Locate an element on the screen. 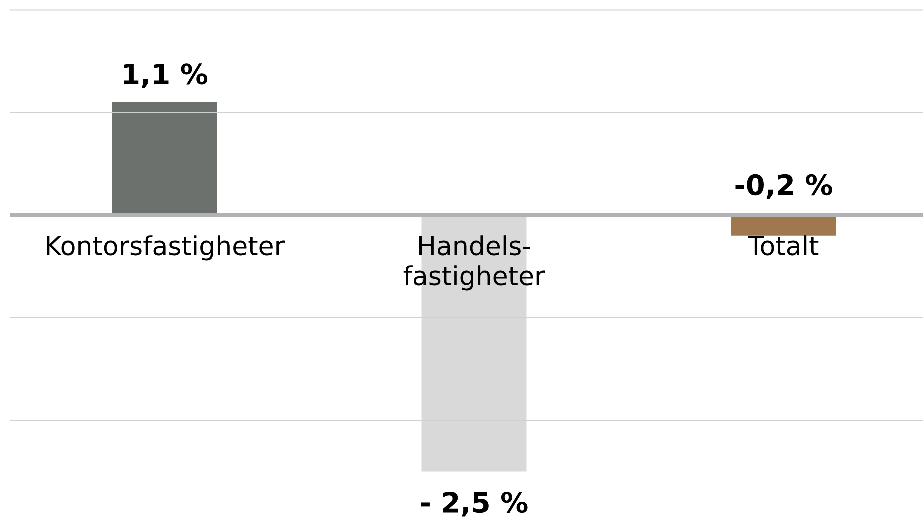 This screenshot has height=520, width=923. data-label: - 2,5 % is located at coordinates (474, 504).